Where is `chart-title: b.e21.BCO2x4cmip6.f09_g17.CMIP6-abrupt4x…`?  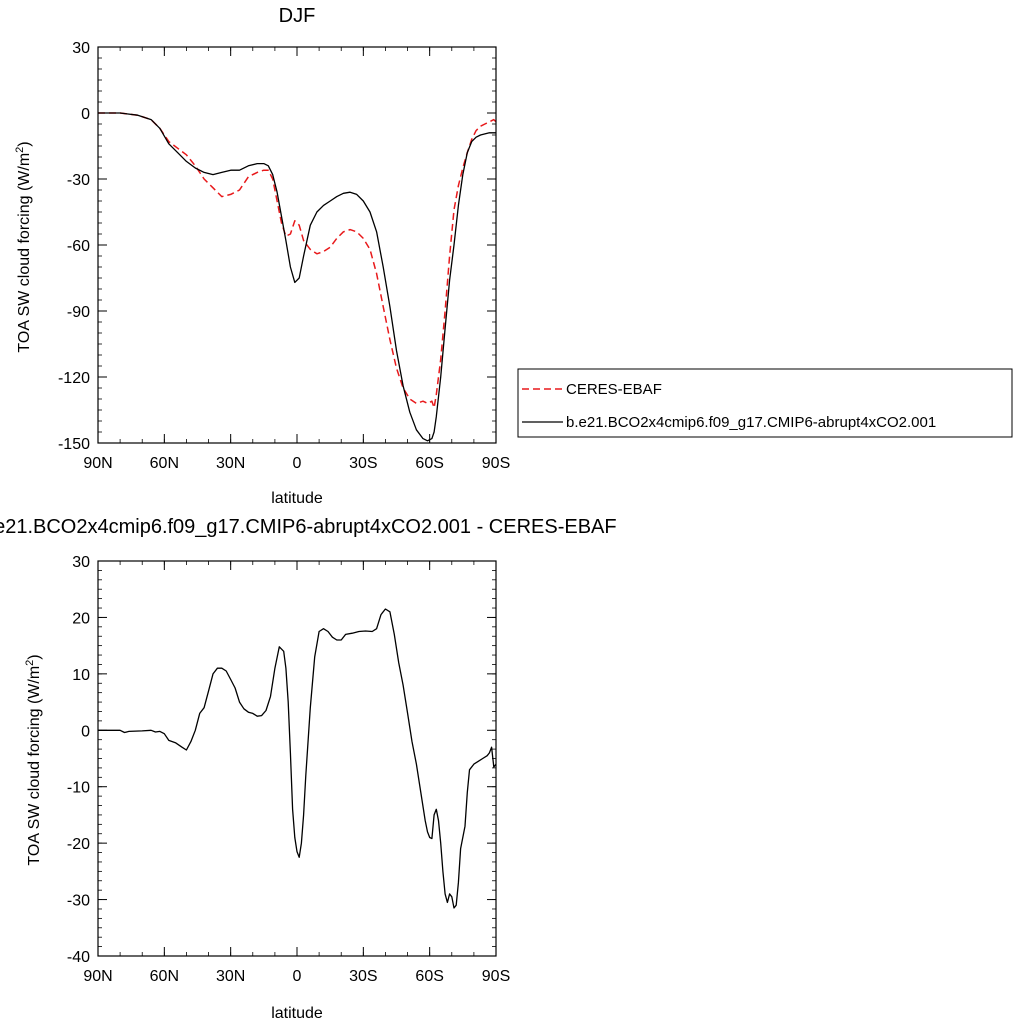 chart-title: b.e21.BCO2x4cmip6.f09_g17.CMIP6-abrupt4x… is located at coordinates (308, 527).